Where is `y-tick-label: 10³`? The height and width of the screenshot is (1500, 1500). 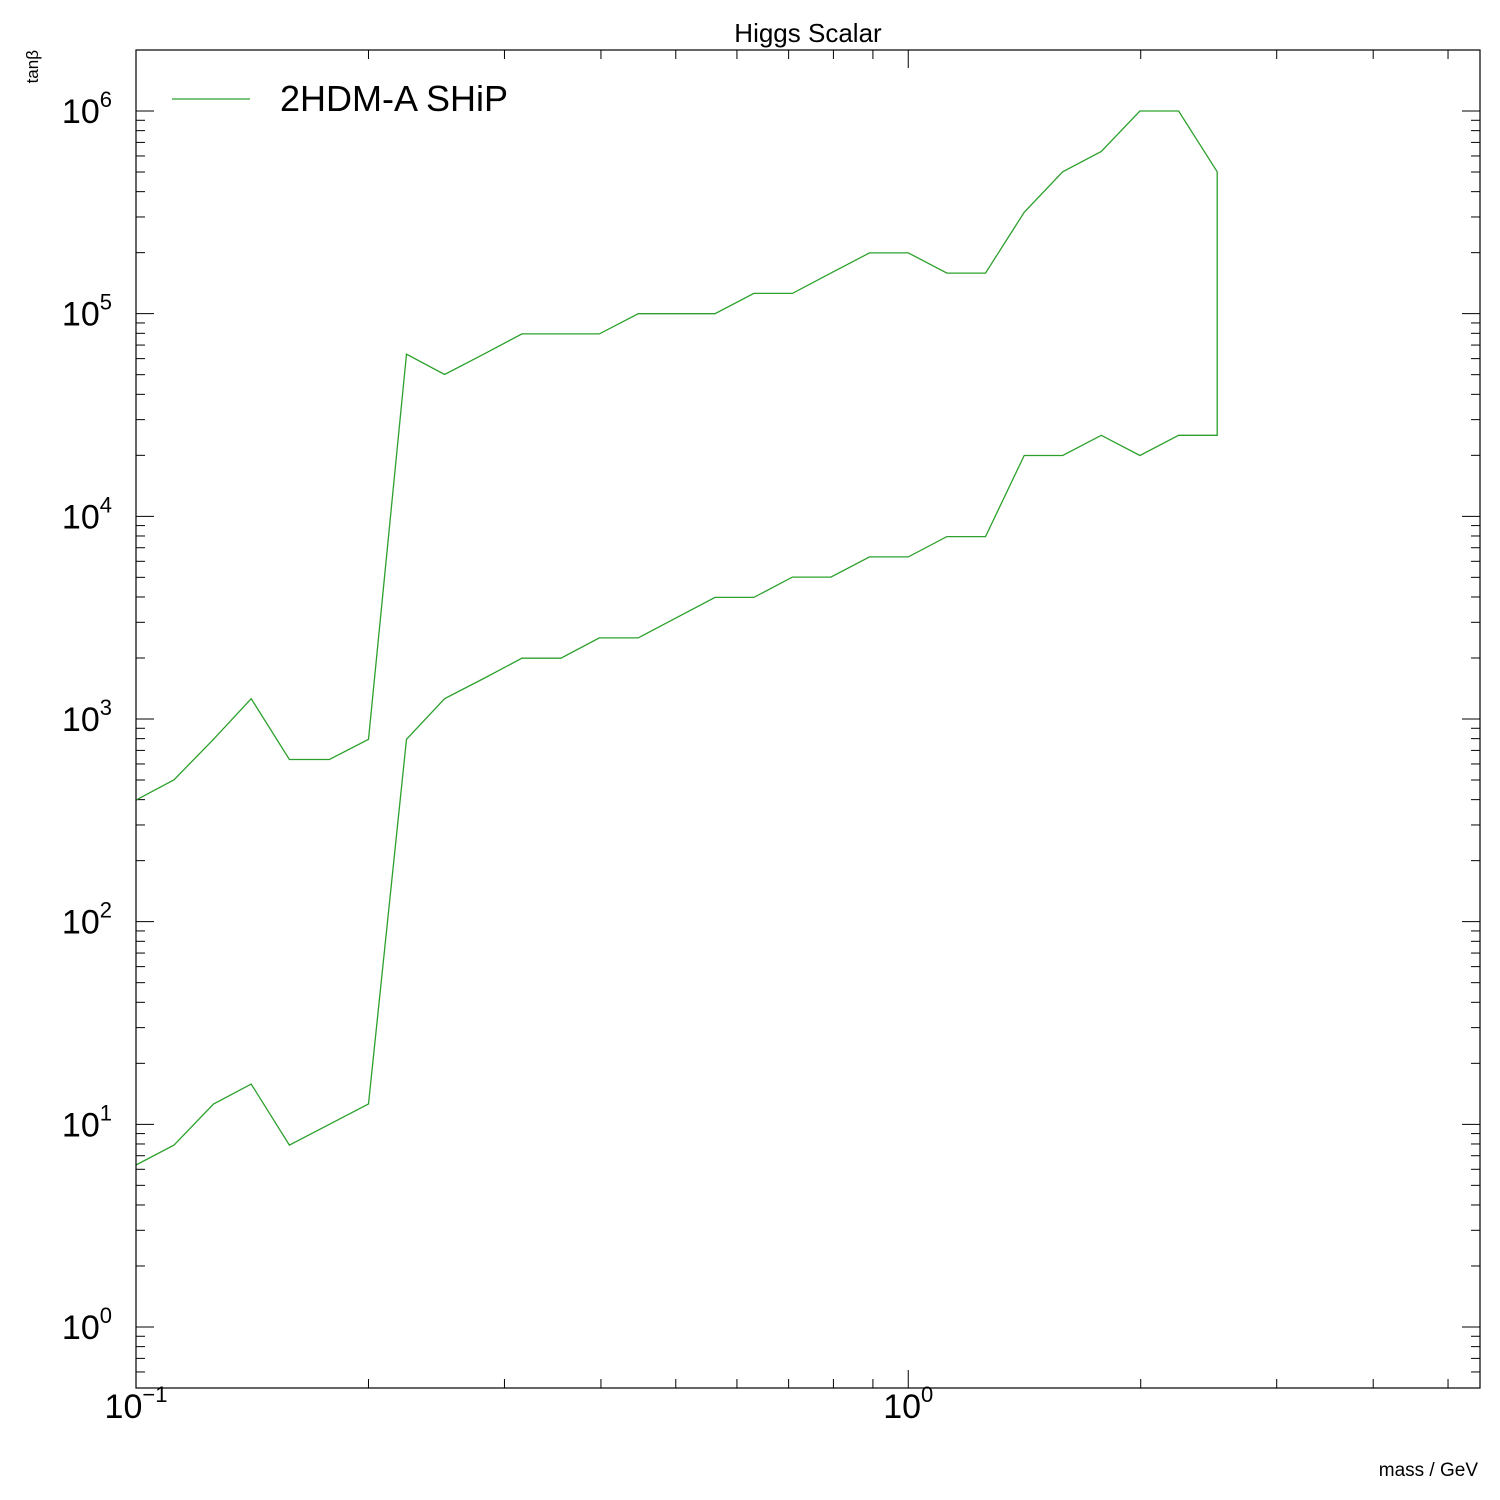
y-tick-label: 10³ is located at coordinates (87, 717).